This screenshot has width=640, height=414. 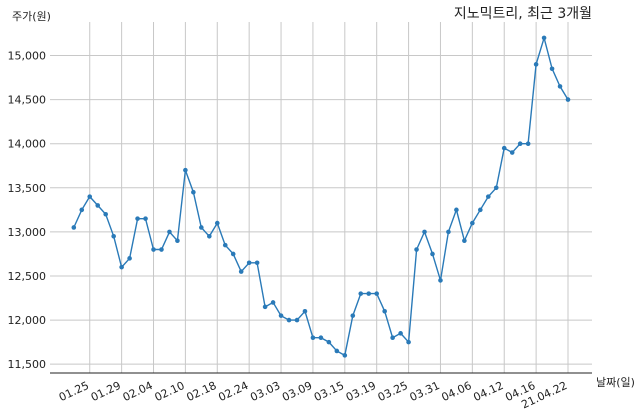 What do you see at coordinates (615, 382) in the screenshot?
I see `x-axis-label: 날짜(일)` at bounding box center [615, 382].